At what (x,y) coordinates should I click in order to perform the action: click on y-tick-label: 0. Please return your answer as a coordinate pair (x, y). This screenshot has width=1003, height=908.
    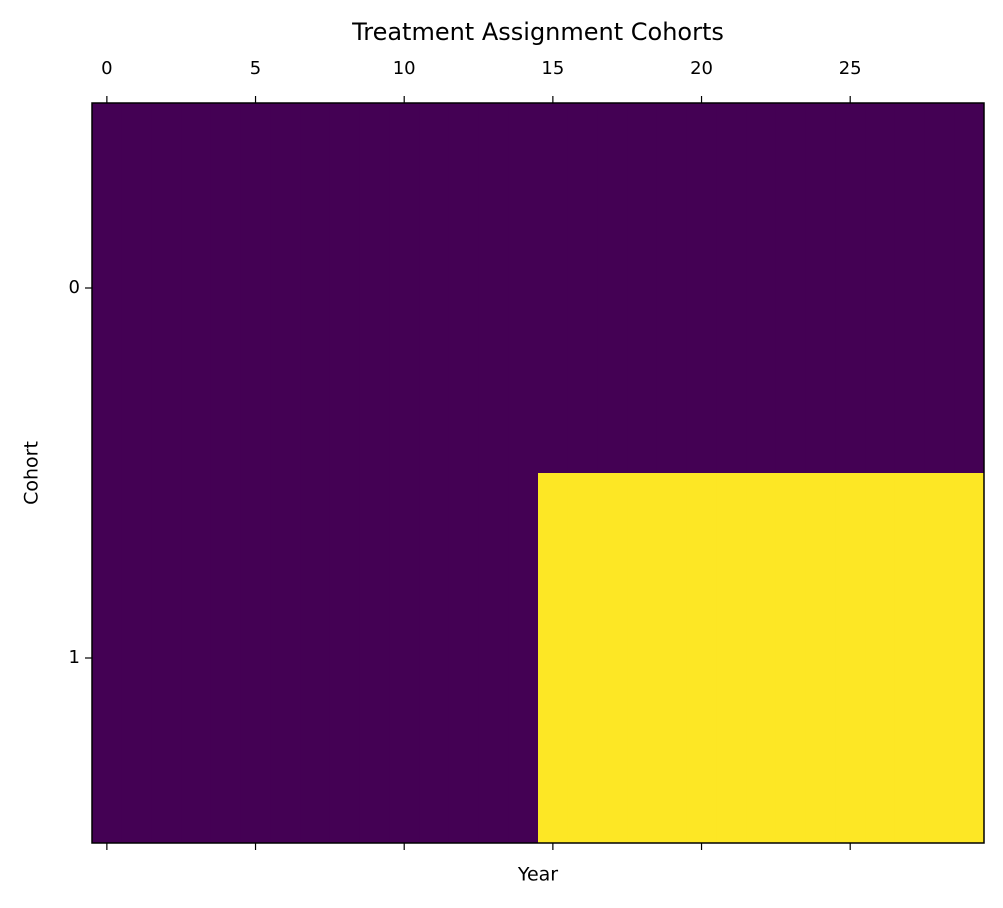
    Looking at the image, I should click on (74, 287).